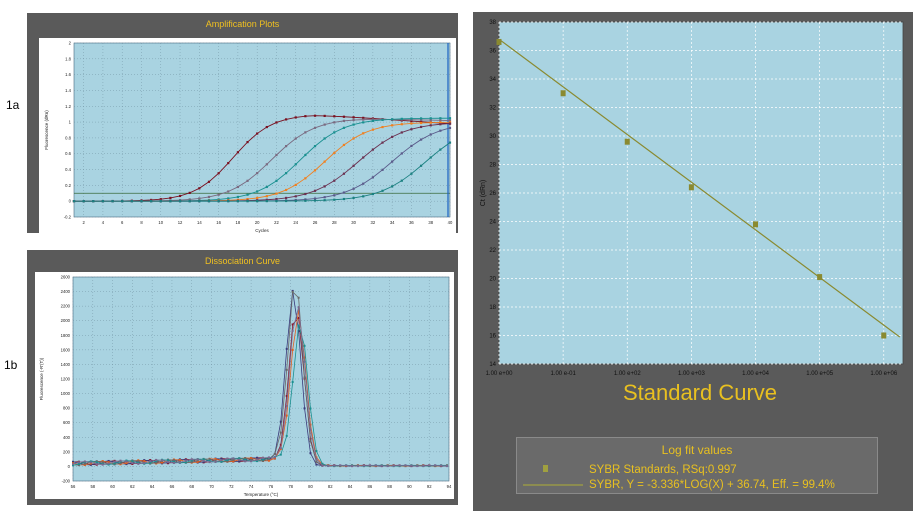 This screenshot has height=511, width=913. I want to click on dis-y-tick-label: 1200, so click(66, 379).